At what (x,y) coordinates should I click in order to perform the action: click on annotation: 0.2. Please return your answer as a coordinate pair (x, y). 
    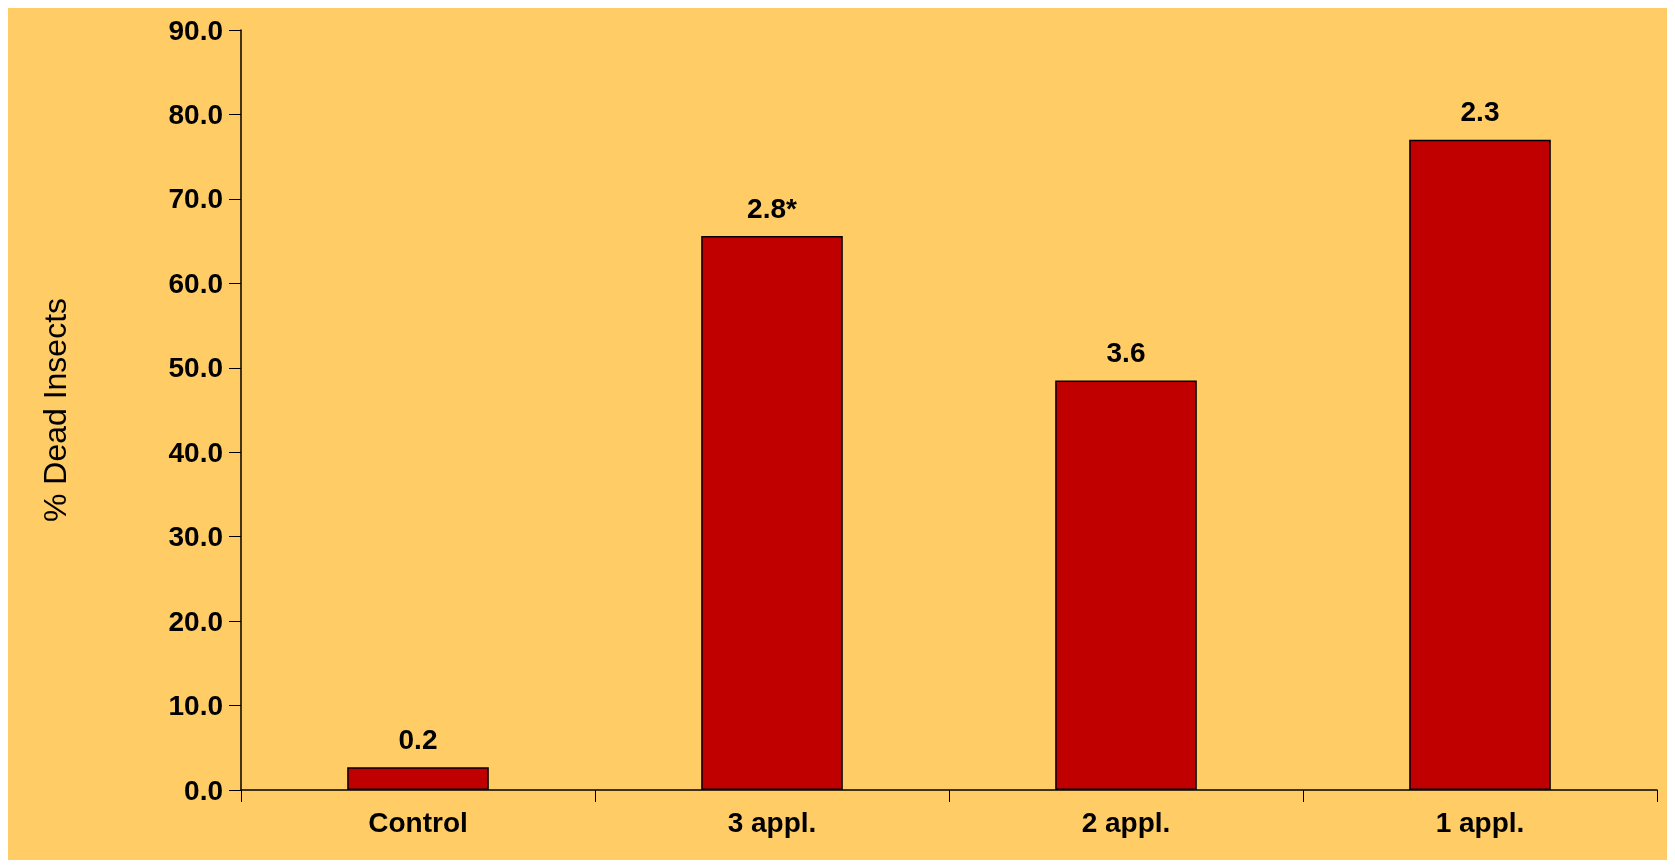
    Looking at the image, I should click on (418, 739).